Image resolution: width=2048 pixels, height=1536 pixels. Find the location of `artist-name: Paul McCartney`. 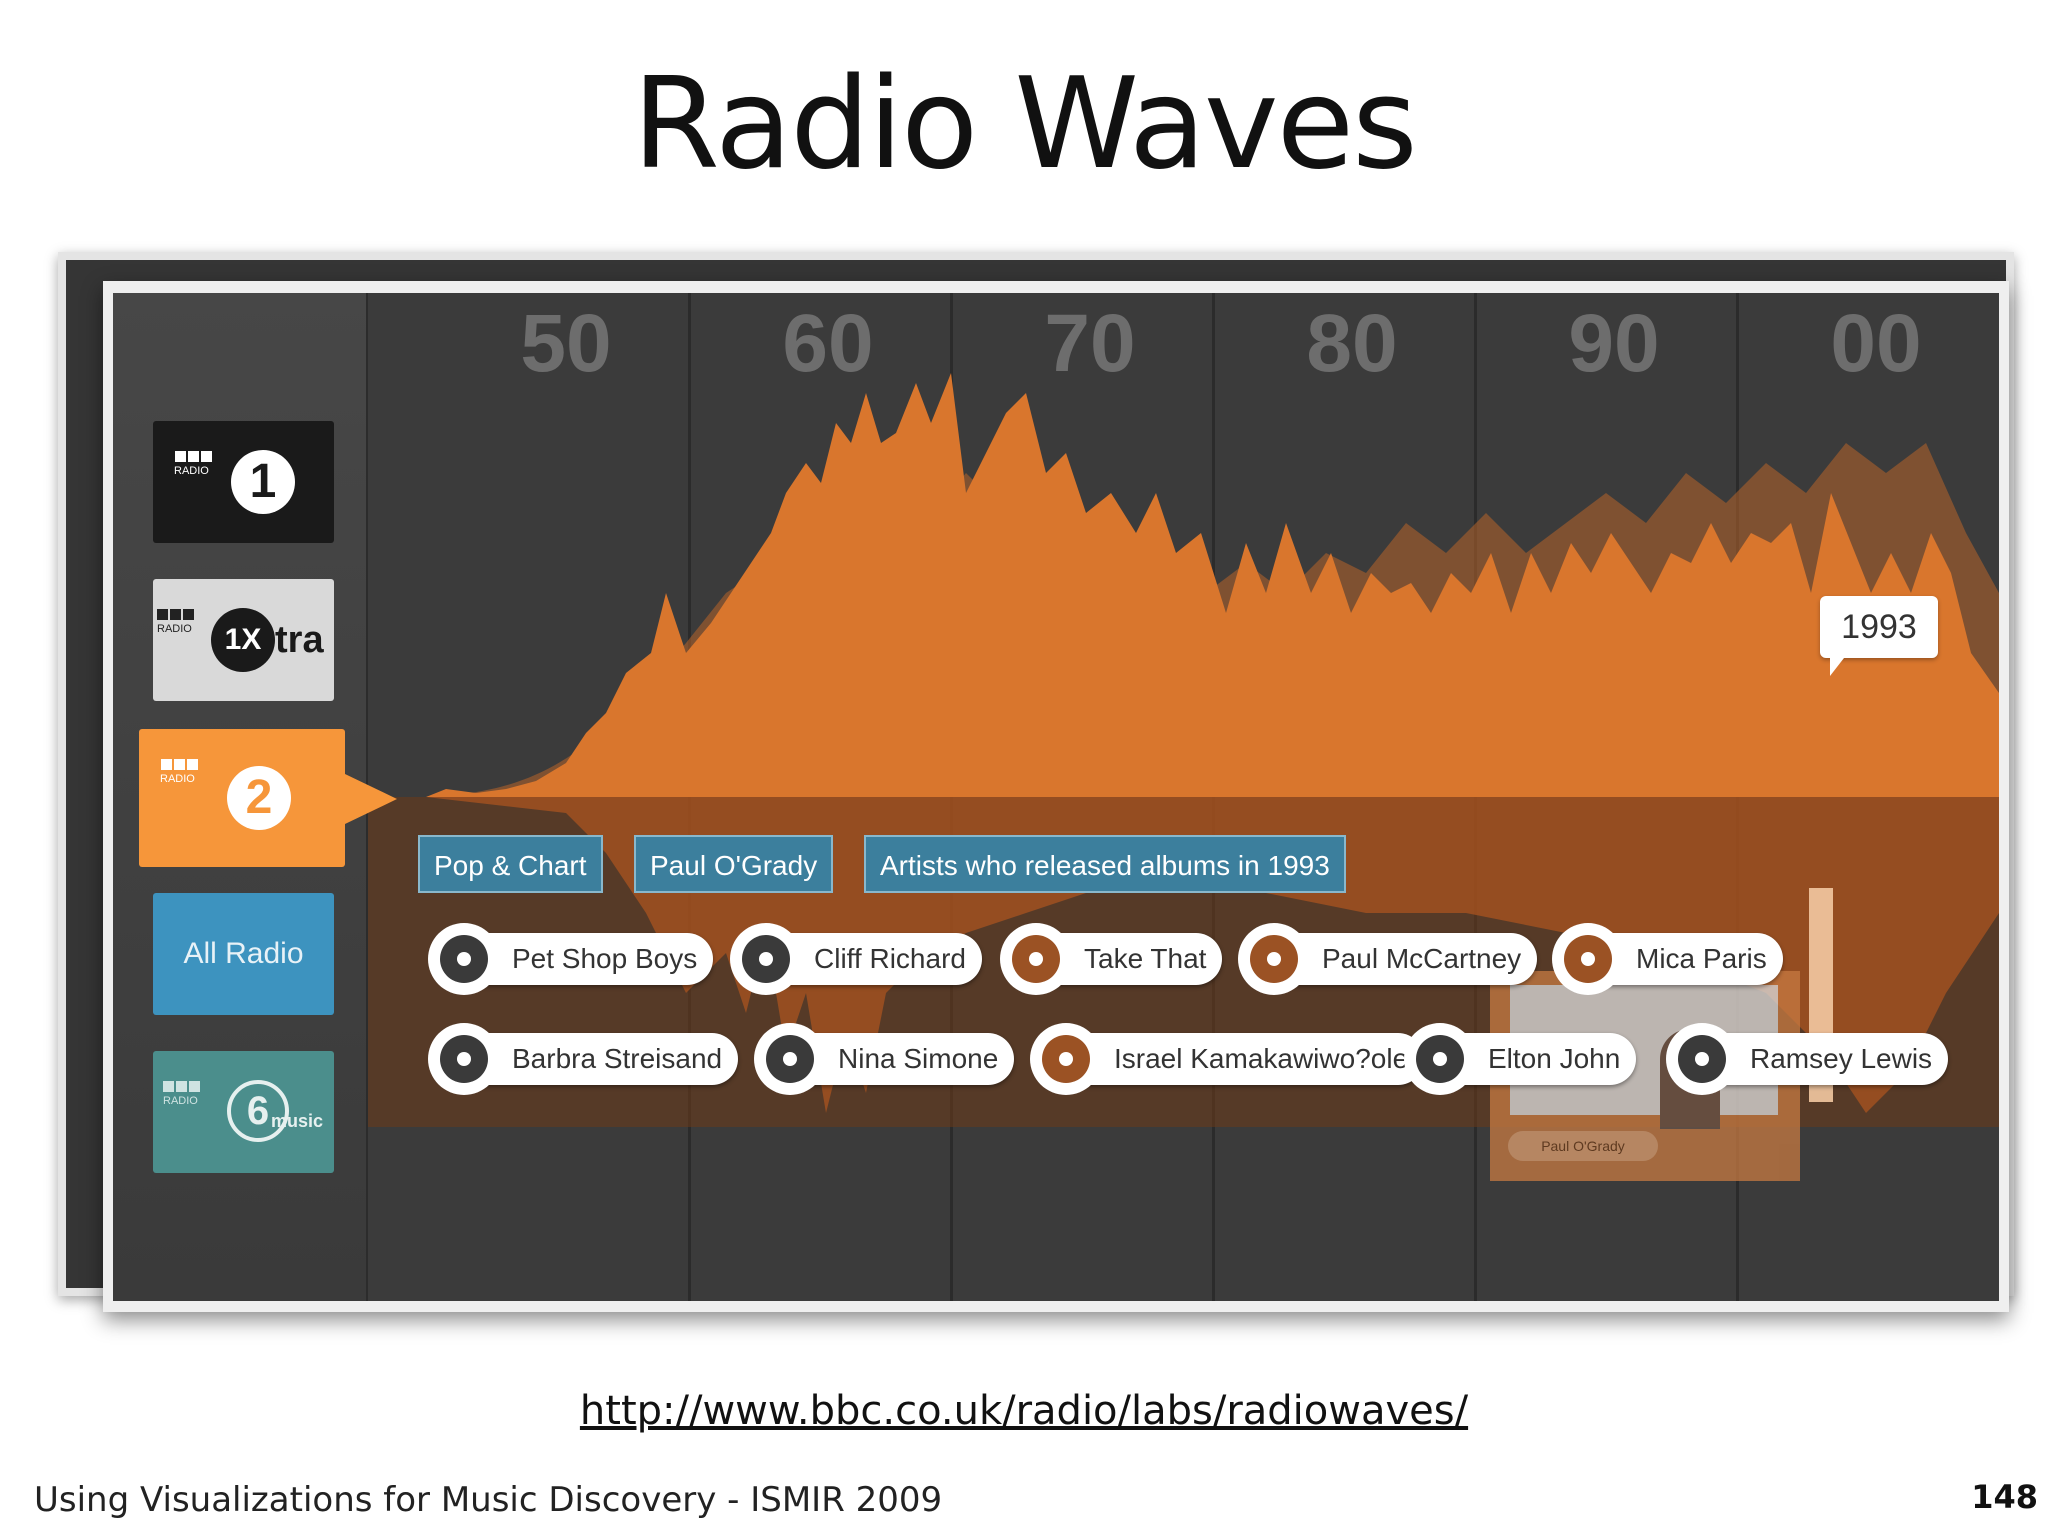

artist-name: Paul McCartney is located at coordinates (1422, 958).